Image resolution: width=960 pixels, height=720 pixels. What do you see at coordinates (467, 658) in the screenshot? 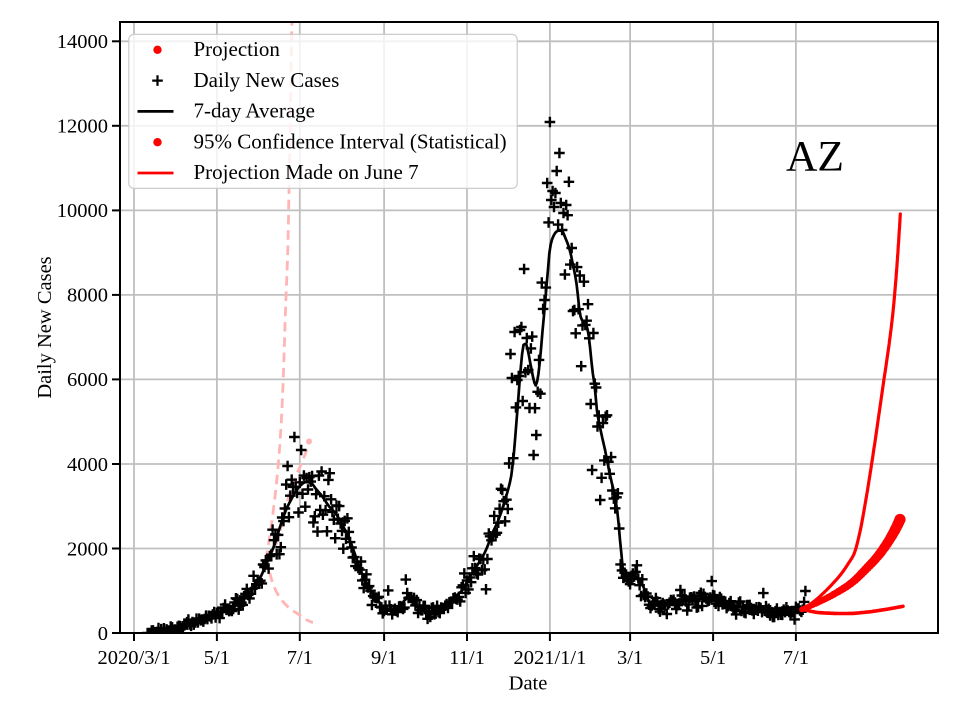
I see `svg-text: 11/1` at bounding box center [467, 658].